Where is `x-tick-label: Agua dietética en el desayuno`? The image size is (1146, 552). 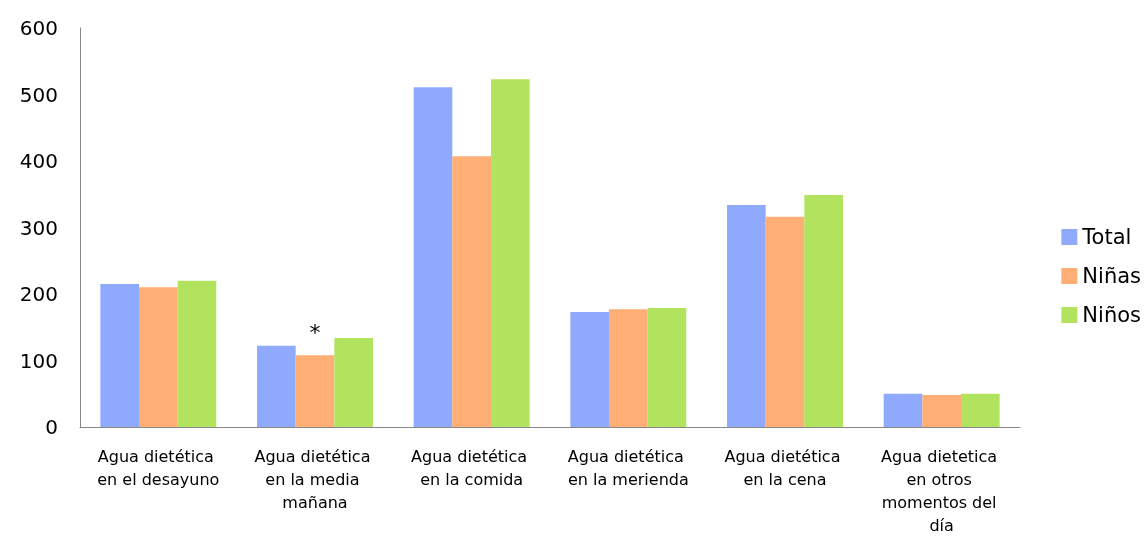
x-tick-label: Agua dietética en el desayuno is located at coordinates (158, 468).